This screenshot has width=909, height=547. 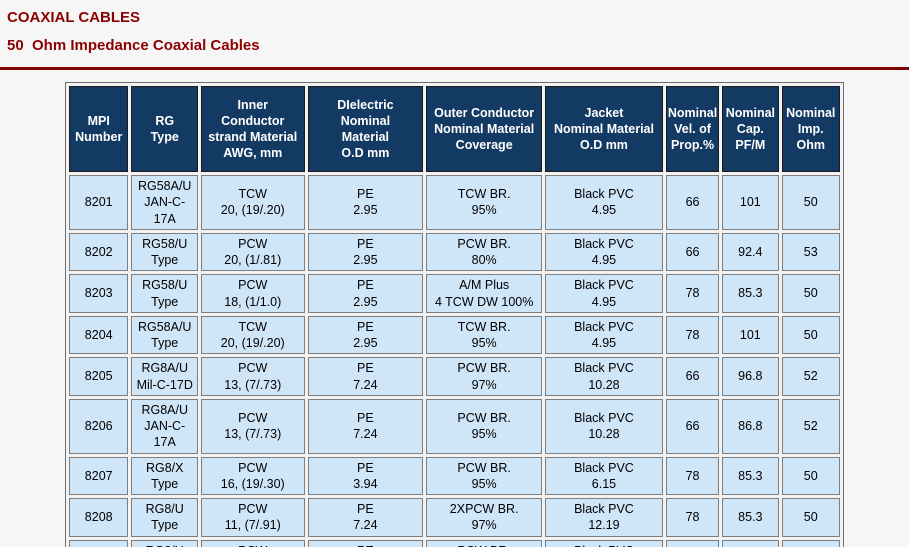 What do you see at coordinates (99, 543) in the screenshot?
I see `table-cell: 8209` at bounding box center [99, 543].